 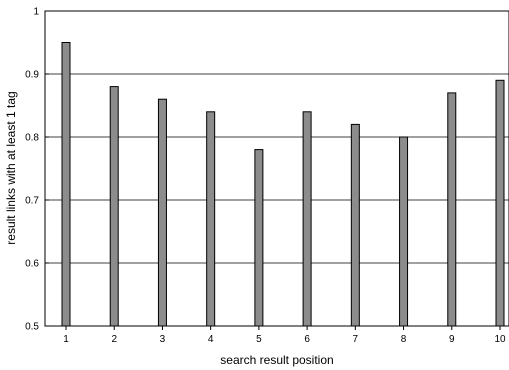 I want to click on x-tick-label: 5, so click(x=259, y=339).